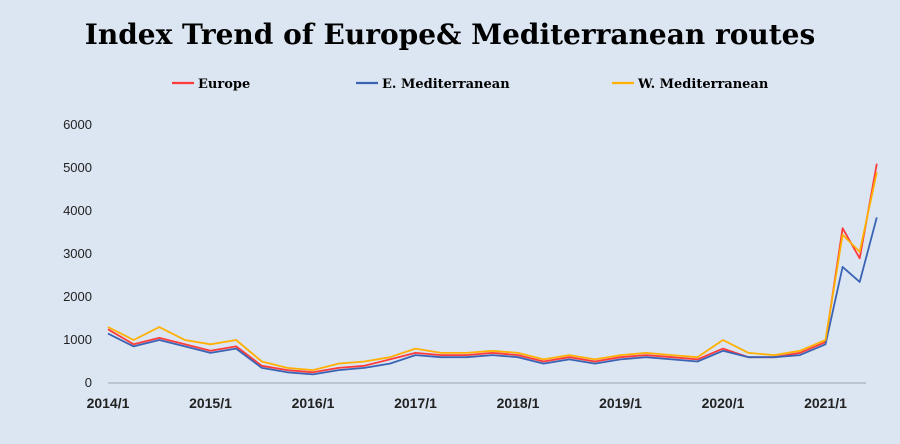  Describe the element at coordinates (77, 124) in the screenshot. I see `y-tick-label: 6000` at that location.